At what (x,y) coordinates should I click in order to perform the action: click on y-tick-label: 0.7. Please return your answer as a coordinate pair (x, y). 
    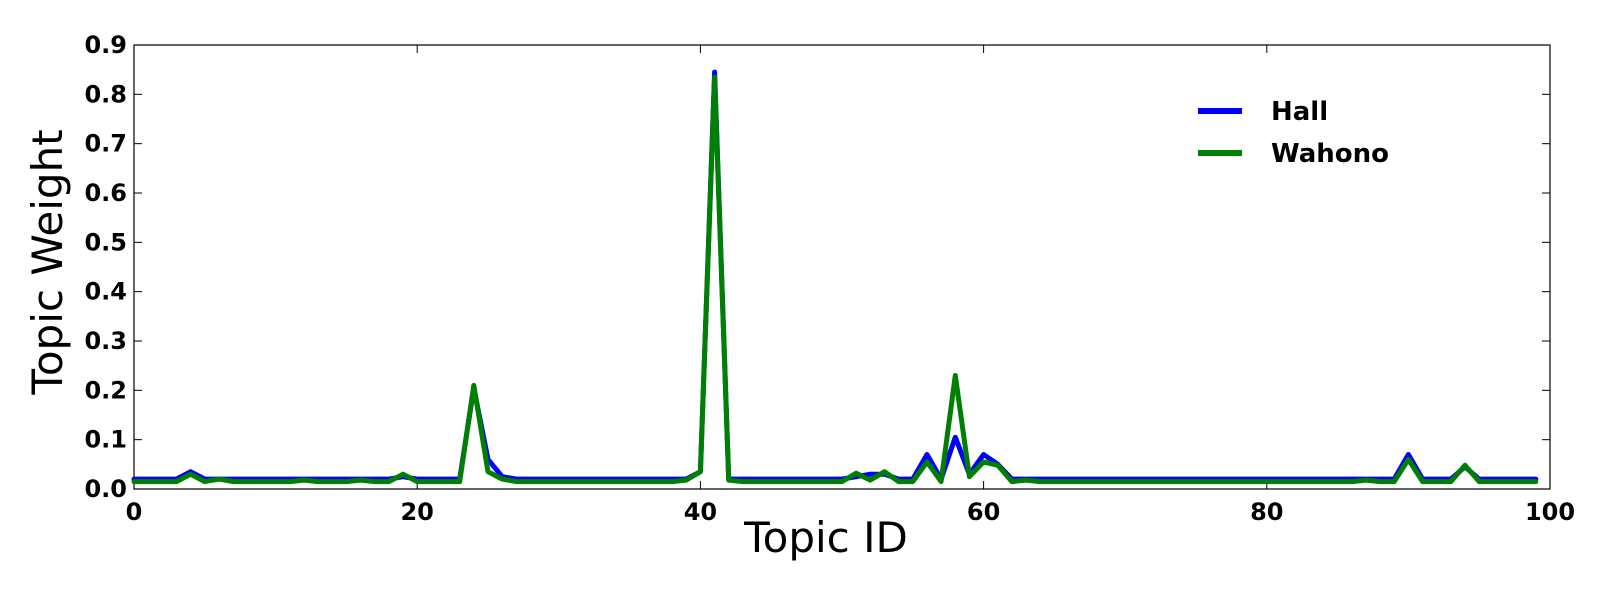
    Looking at the image, I should click on (105, 144).